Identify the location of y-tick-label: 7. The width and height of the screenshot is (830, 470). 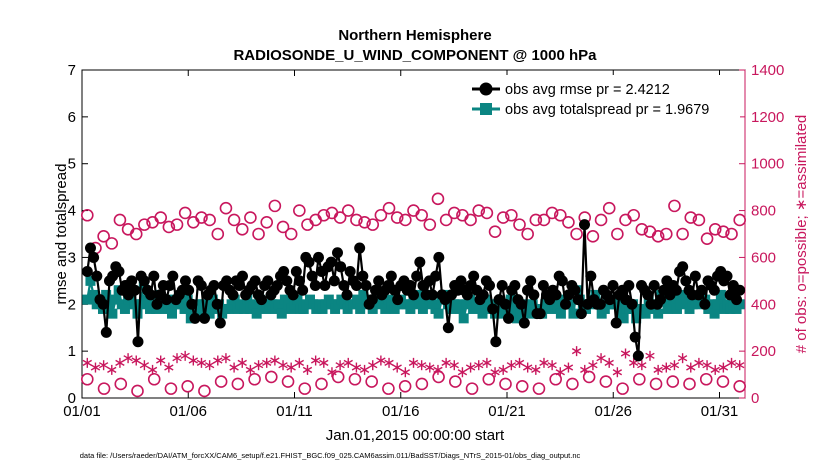
(72, 70).